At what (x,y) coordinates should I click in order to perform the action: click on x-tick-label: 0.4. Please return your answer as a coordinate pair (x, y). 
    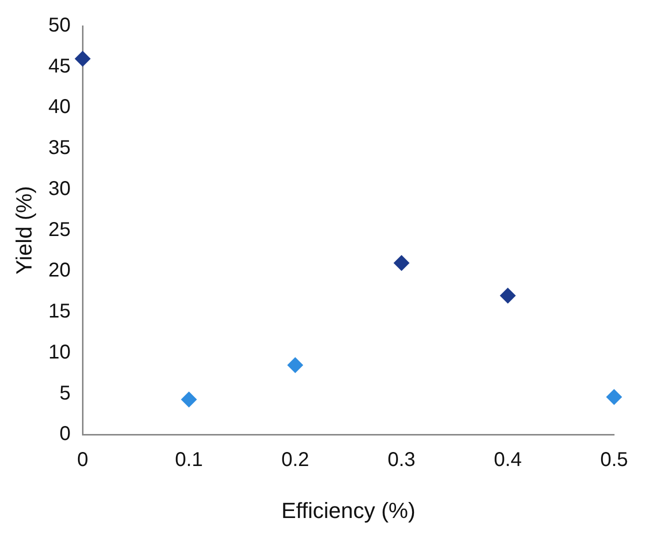
    Looking at the image, I should click on (508, 460).